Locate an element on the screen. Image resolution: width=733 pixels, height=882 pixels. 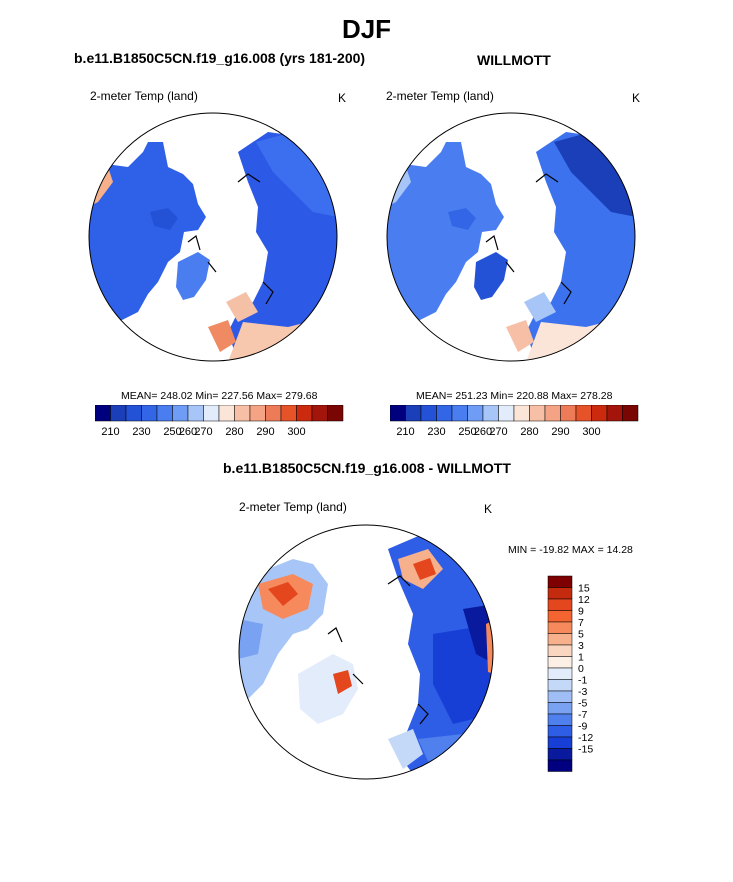
colorbar-label: 7 is located at coordinates (581, 623).